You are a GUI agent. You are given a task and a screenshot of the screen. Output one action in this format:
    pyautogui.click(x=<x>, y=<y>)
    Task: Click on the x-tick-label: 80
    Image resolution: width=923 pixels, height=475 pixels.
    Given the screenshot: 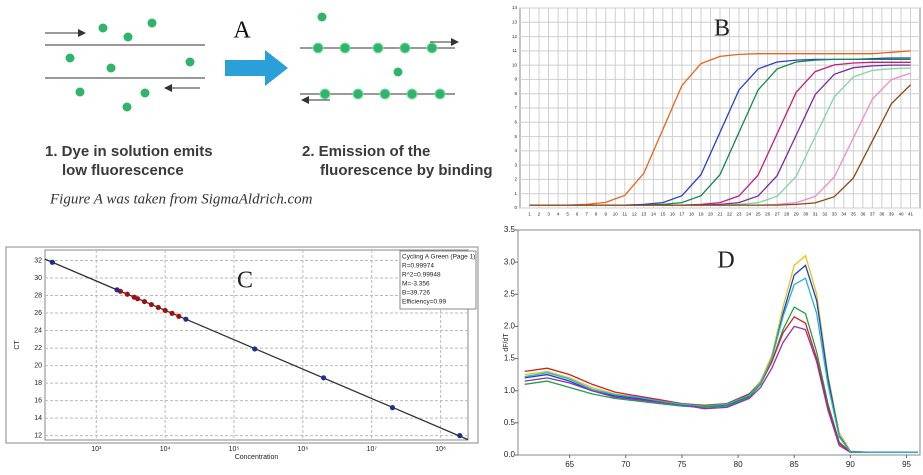 What is the action you would take?
    pyautogui.click(x=738, y=464)
    